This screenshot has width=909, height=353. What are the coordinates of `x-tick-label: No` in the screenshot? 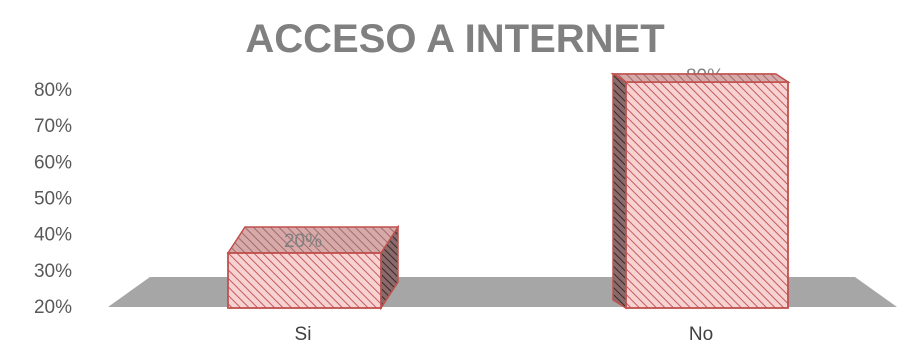 It's located at (701, 334).